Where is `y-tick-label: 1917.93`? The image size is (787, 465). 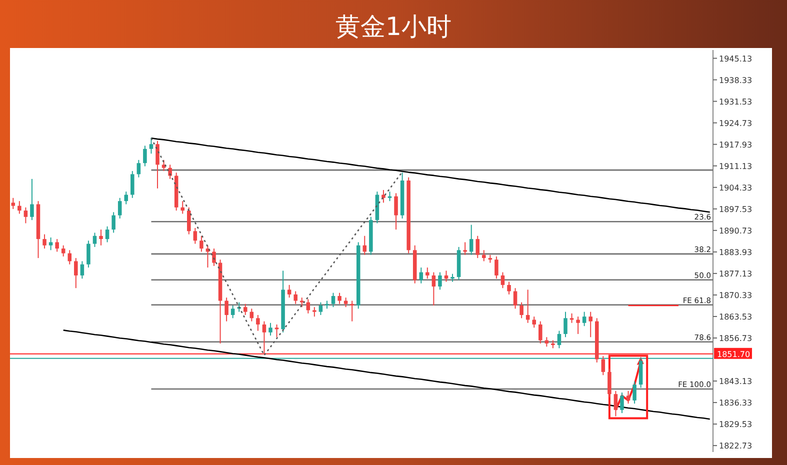
y-tick-label: 1917.93 is located at coordinates (735, 145).